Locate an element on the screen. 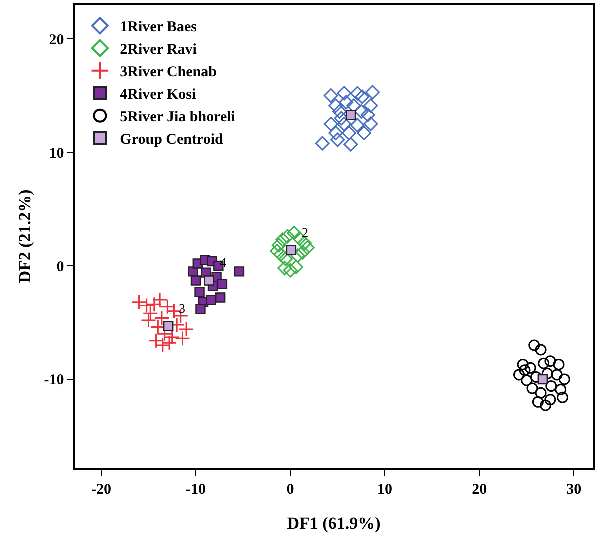  x-tick-label: -20 is located at coordinates (101, 490).